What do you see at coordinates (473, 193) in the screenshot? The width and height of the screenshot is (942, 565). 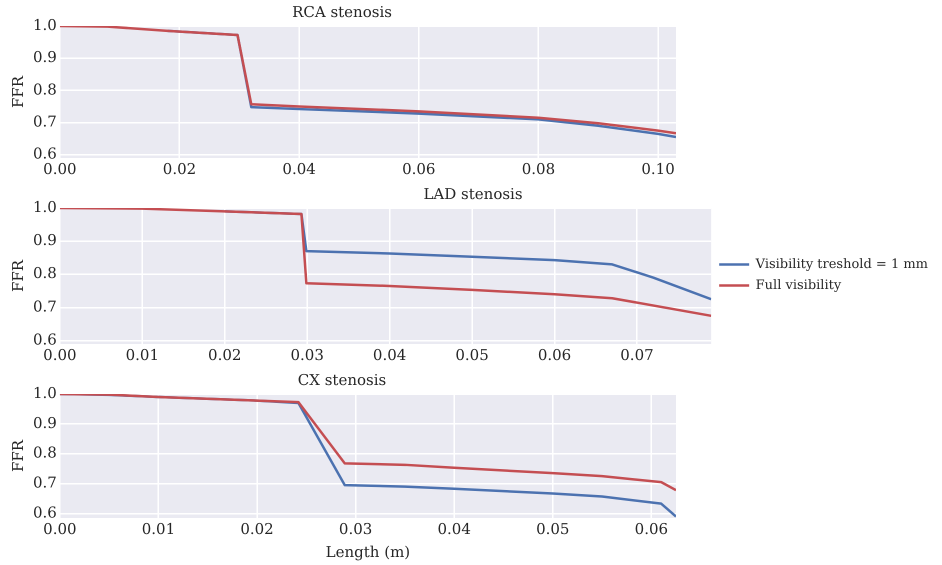 I see `chart-title: LAD stenosis` at bounding box center [473, 193].